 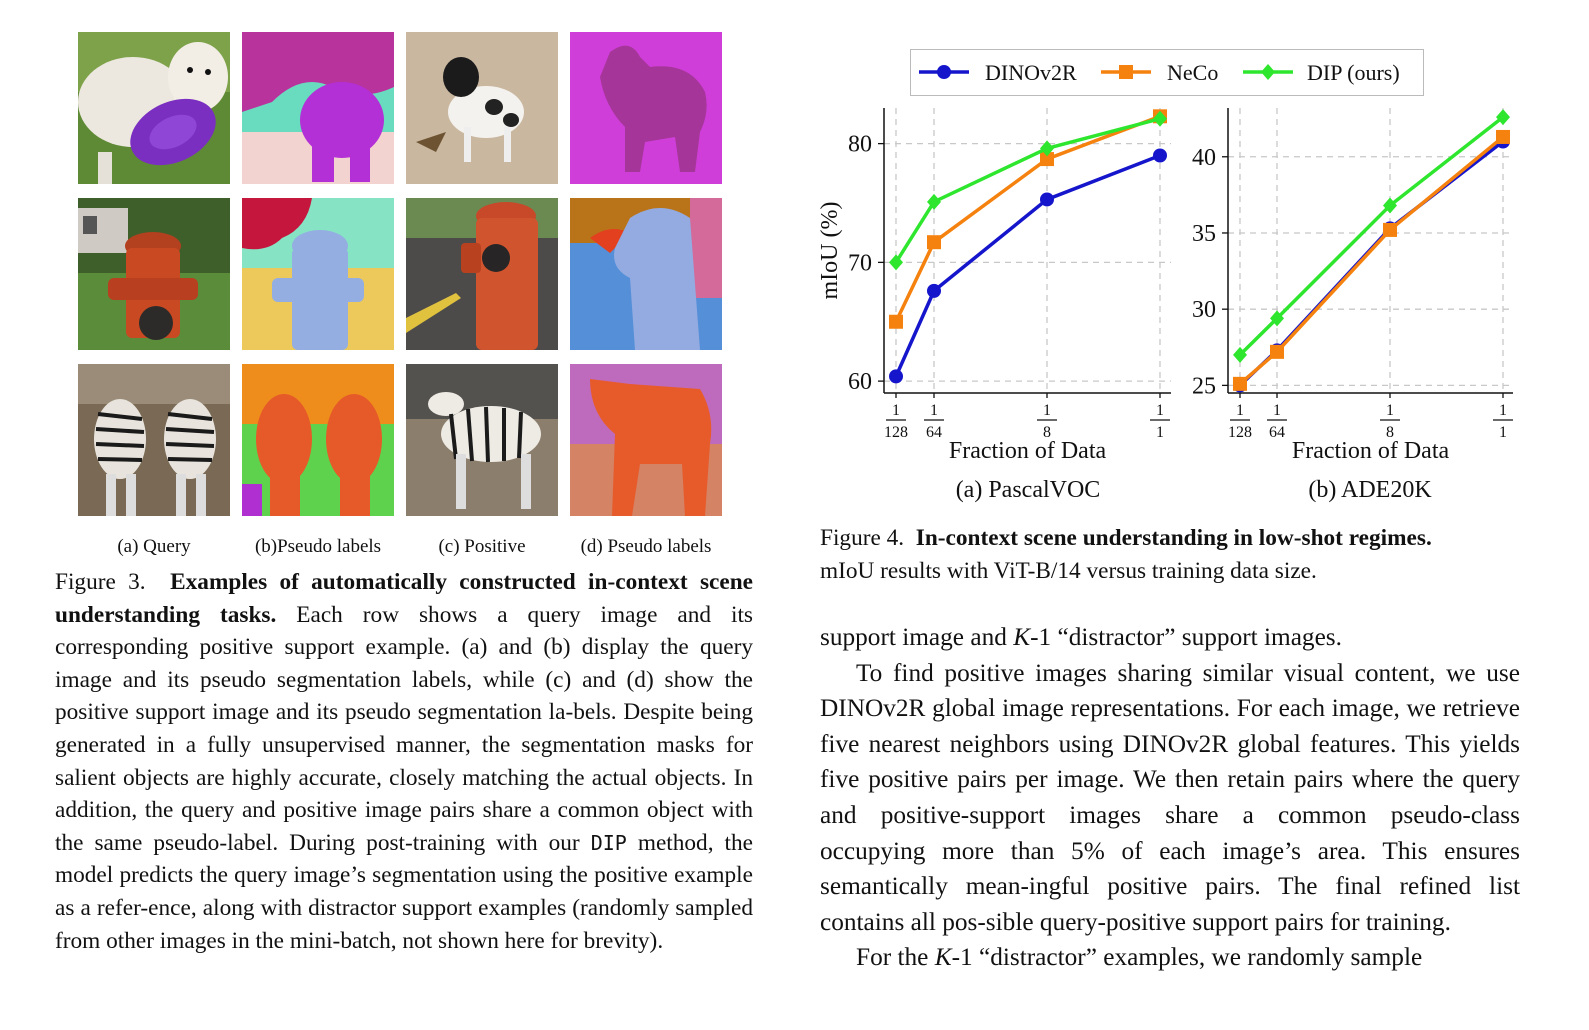 What do you see at coordinates (646, 440) in the screenshot?
I see `positive-pseudo-label-zebra` at bounding box center [646, 440].